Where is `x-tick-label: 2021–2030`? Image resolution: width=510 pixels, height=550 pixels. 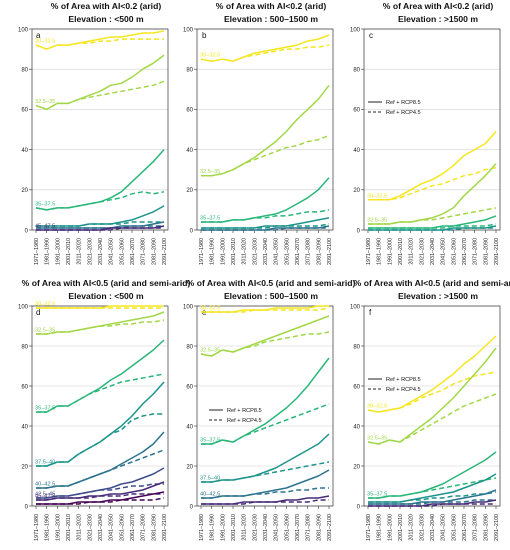
x-tick-label: 2021–2030 is located at coordinates (255, 527).